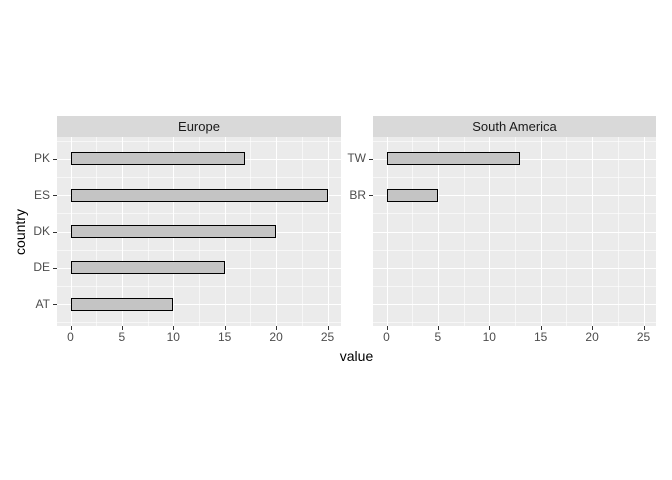 The image size is (672, 480). I want to click on facet-strip-label: Europe, so click(199, 126).